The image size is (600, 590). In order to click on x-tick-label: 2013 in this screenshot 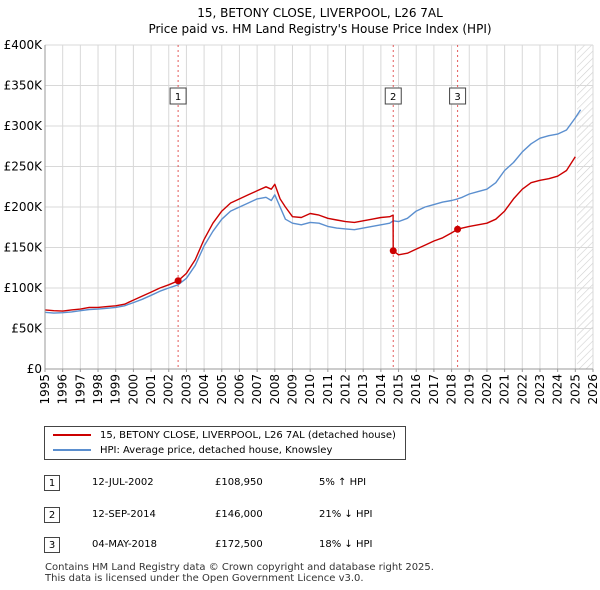, I will do `click(363, 389)`.